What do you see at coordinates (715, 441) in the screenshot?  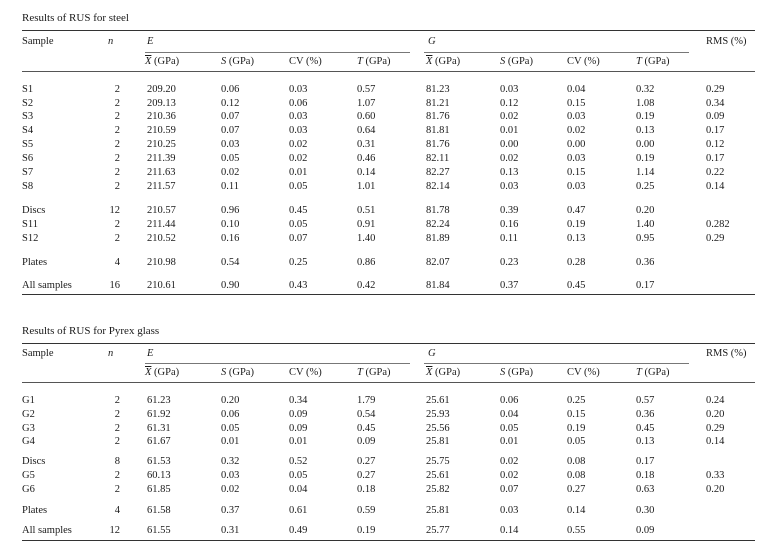 I see `row-rms-value: 0.14` at bounding box center [715, 441].